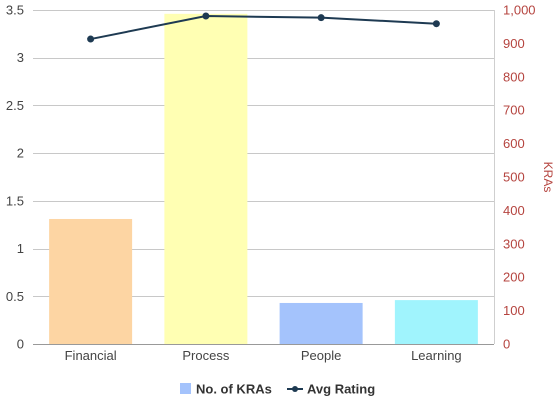 This screenshot has height=400, width=559. Describe the element at coordinates (341, 389) in the screenshot. I see `legend-line-label: Avg Rating` at that location.